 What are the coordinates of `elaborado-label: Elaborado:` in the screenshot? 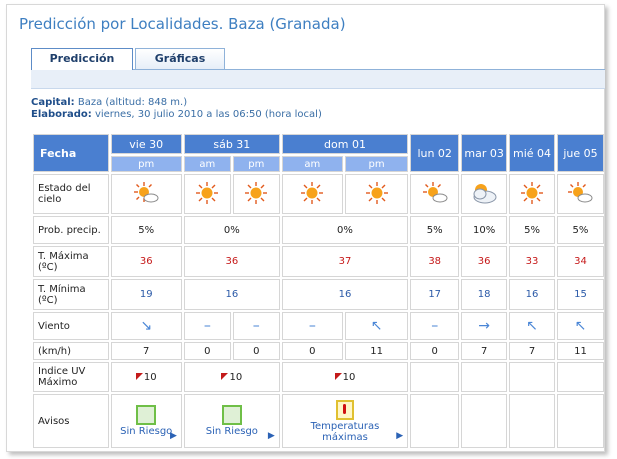 It's located at (61, 114).